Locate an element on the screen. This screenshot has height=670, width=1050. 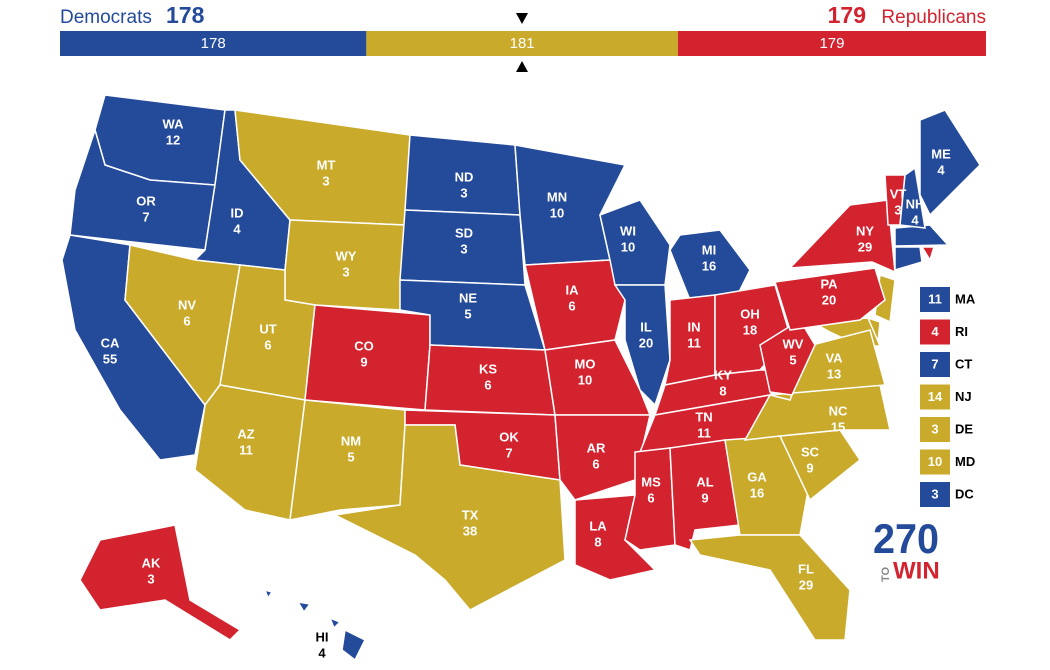
state-abbr: MA is located at coordinates (965, 298).